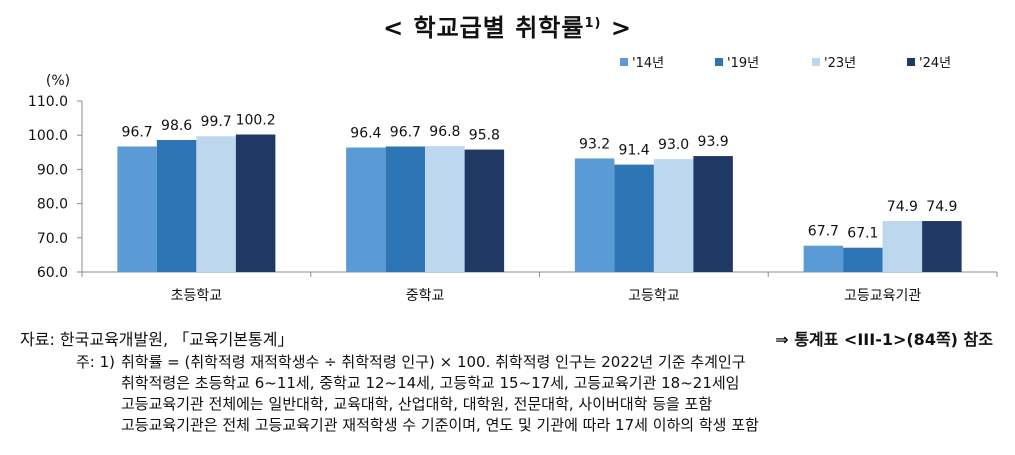  What do you see at coordinates (713, 142) in the screenshot?
I see `bar-value-label: 93.9` at bounding box center [713, 142].